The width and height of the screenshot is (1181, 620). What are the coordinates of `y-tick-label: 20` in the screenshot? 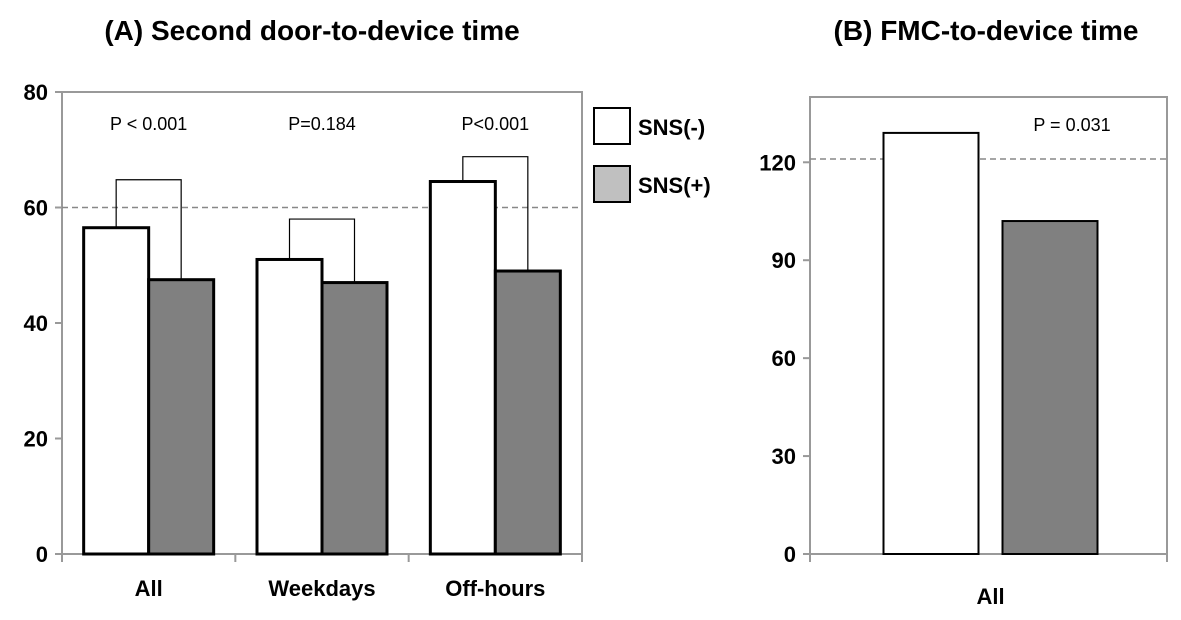 It's located at (36, 439).